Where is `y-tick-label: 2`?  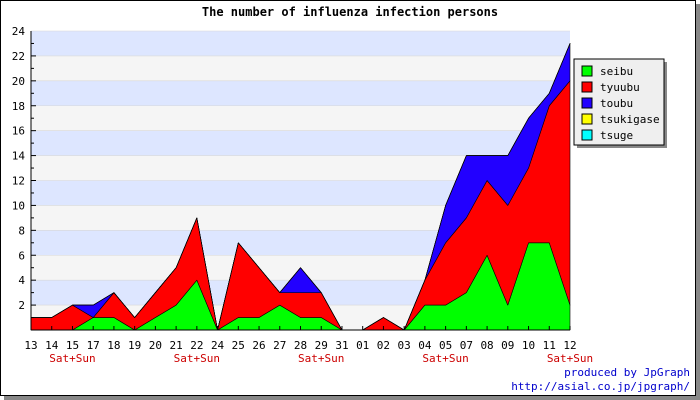
y-tick-label: 2 is located at coordinates (21, 305).